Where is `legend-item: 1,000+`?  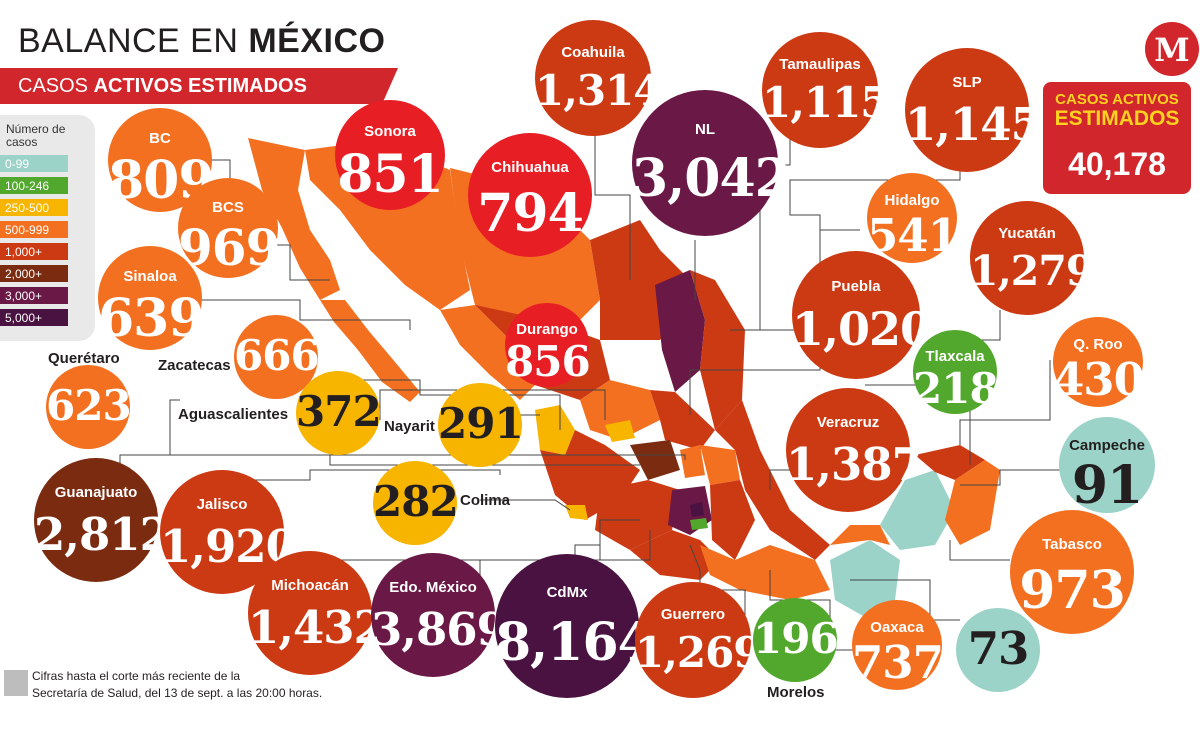 legend-item: 1,000+ is located at coordinates (47, 252).